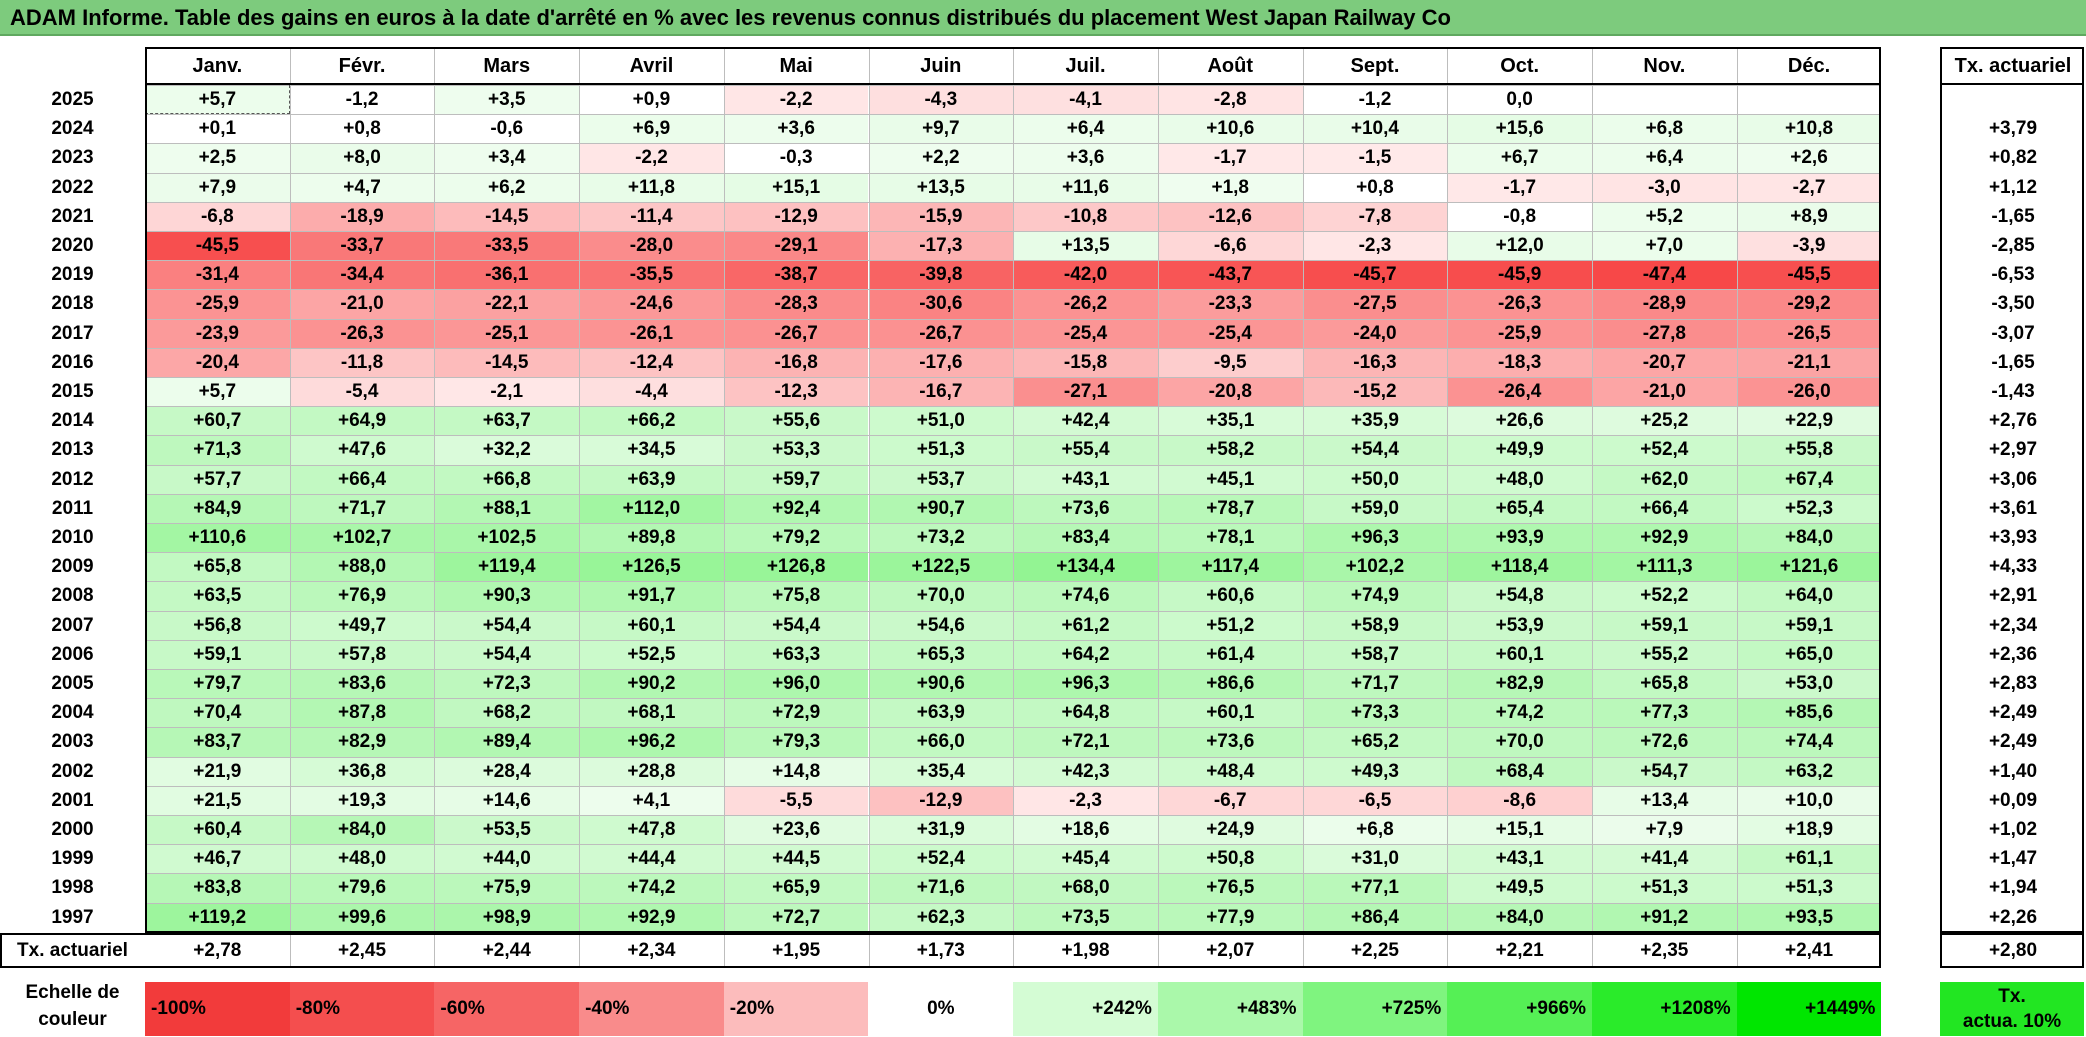 This screenshot has height=1037, width=2086. What do you see at coordinates (796, 508) in the screenshot?
I see `table-cell: +92,4` at bounding box center [796, 508].